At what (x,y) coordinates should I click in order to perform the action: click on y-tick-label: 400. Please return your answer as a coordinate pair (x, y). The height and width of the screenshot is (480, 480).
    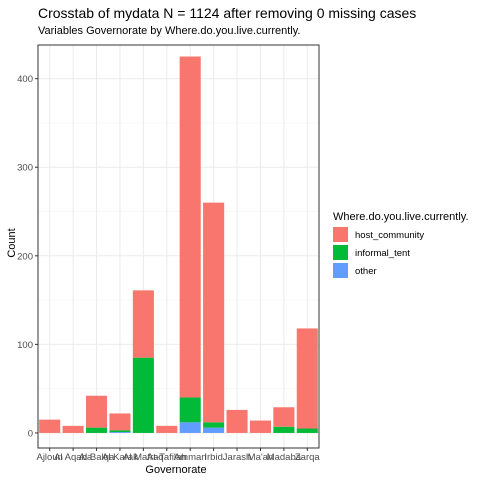
    Looking at the image, I should click on (25, 79).